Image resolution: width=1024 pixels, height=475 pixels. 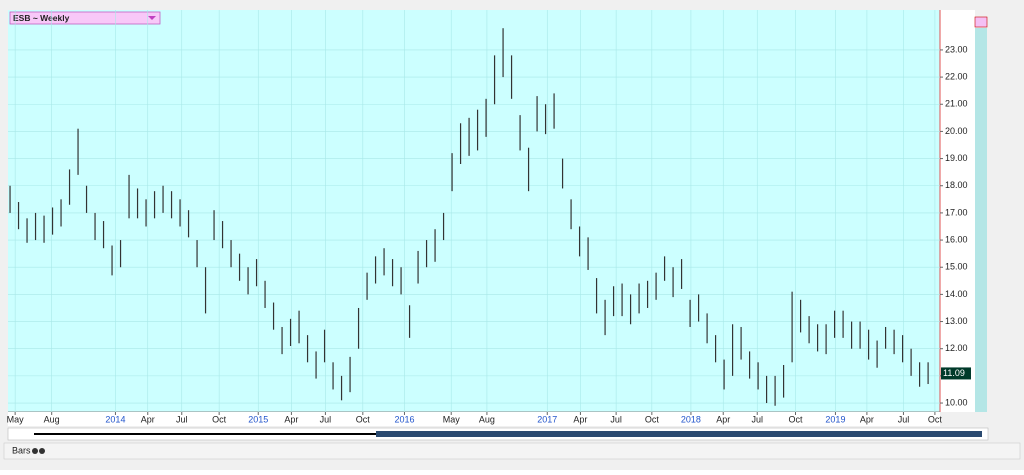 What do you see at coordinates (152, 18) in the screenshot?
I see `dropdown-arrow` at bounding box center [152, 18].